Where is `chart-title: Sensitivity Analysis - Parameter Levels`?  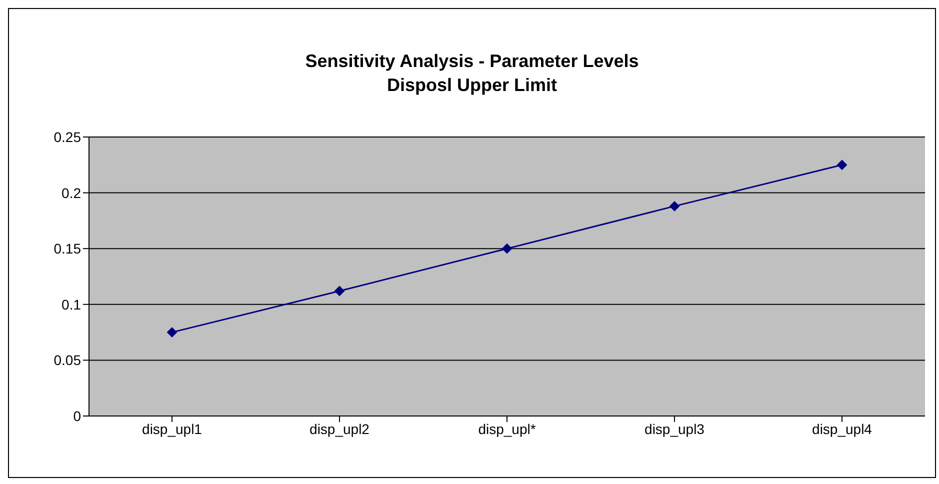 chart-title: Sensitivity Analysis - Parameter Levels is located at coordinates (472, 61).